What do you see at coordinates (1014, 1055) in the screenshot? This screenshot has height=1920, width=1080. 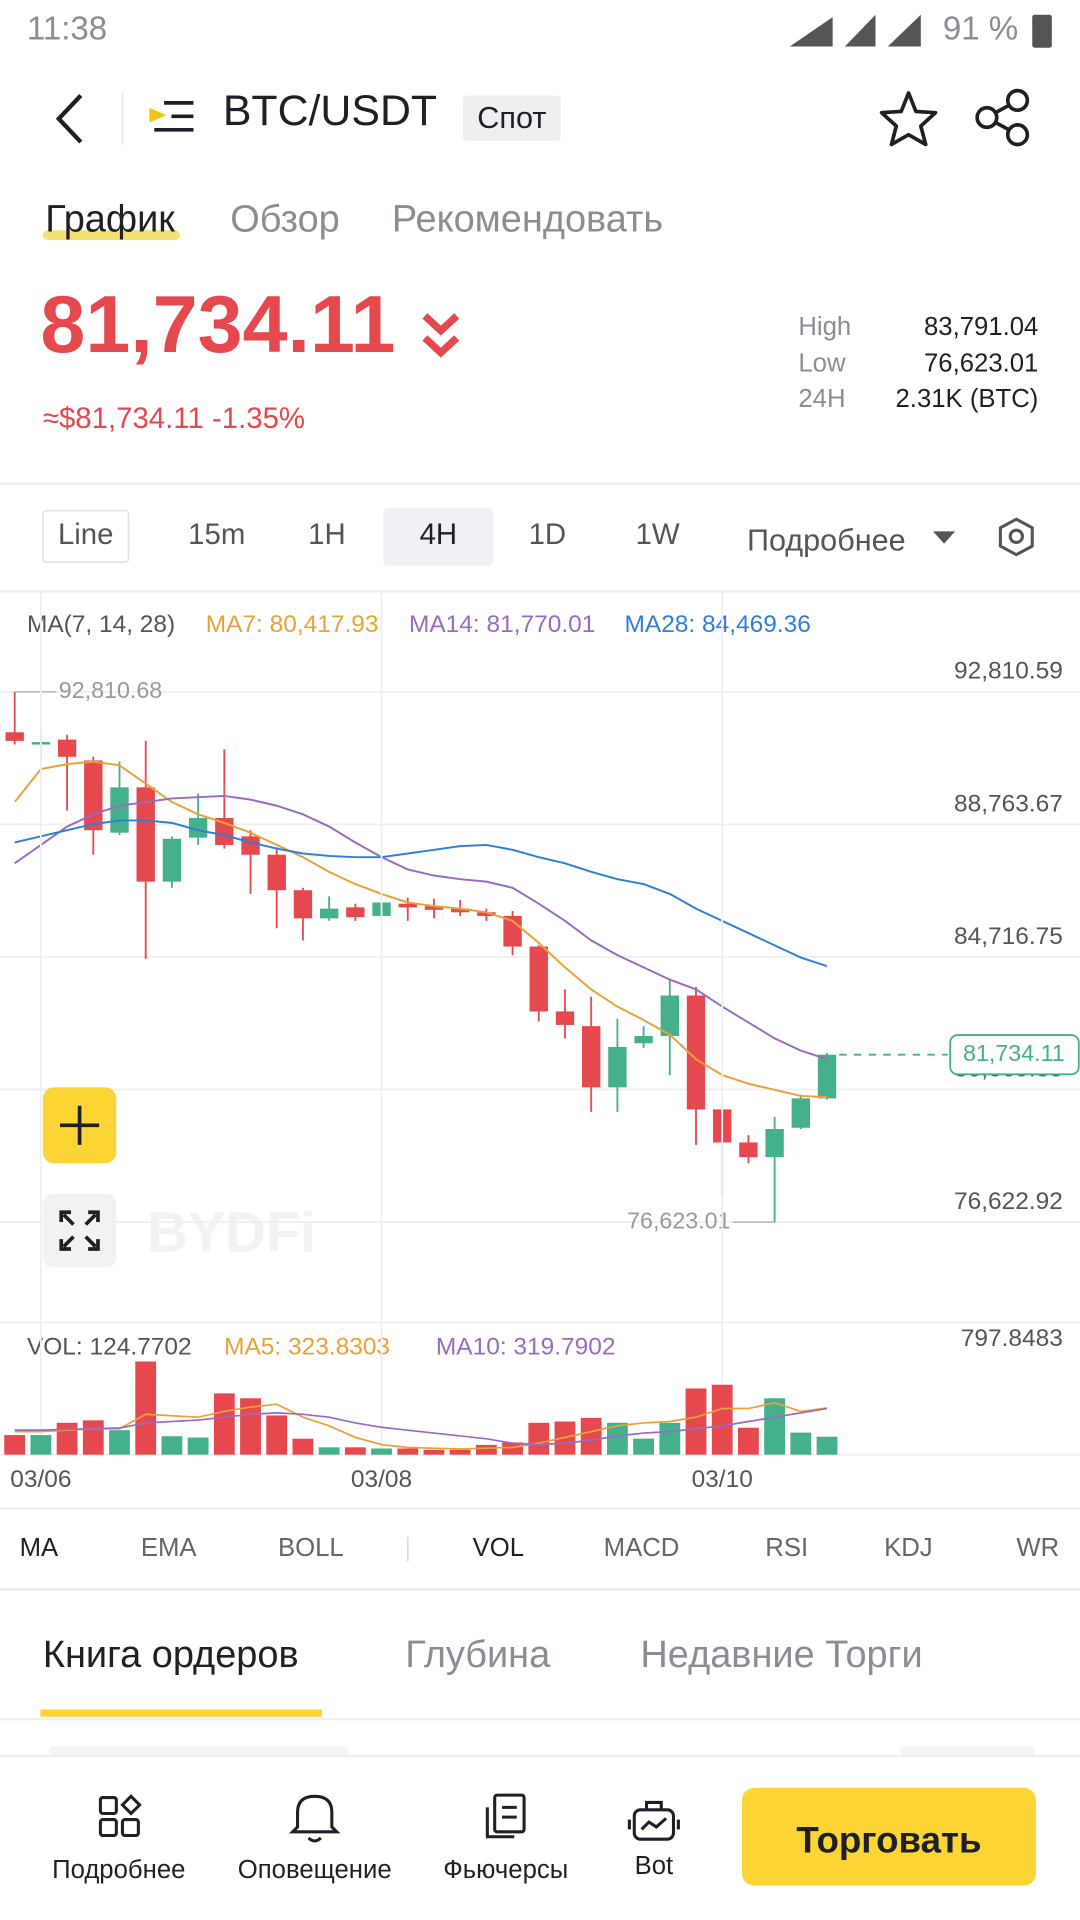 I see `last-price-badge` at bounding box center [1014, 1055].